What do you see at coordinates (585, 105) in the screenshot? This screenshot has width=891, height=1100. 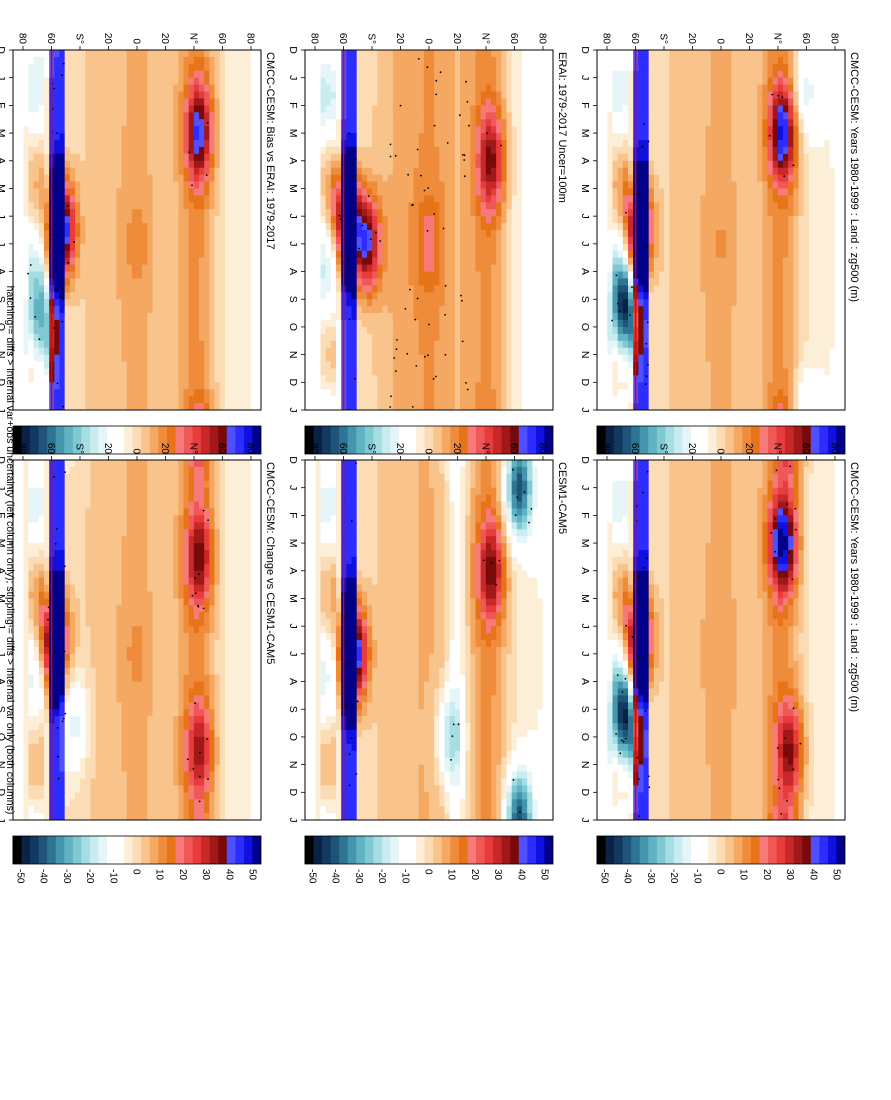 I see `x-tick-label: F` at bounding box center [585, 105].